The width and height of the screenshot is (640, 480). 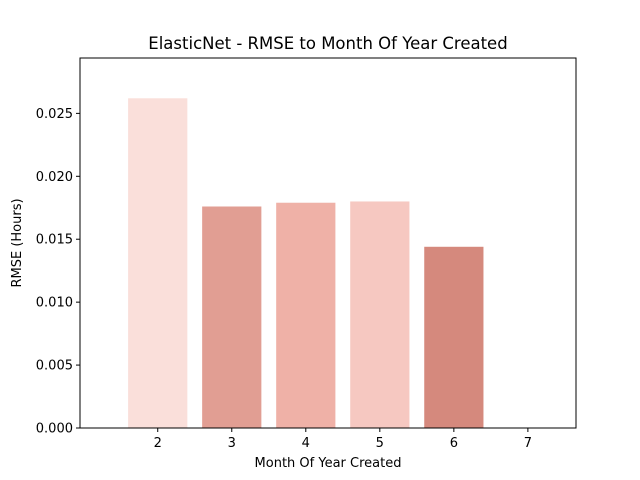 I want to click on y-tick-label: 0.005, so click(x=54, y=366).